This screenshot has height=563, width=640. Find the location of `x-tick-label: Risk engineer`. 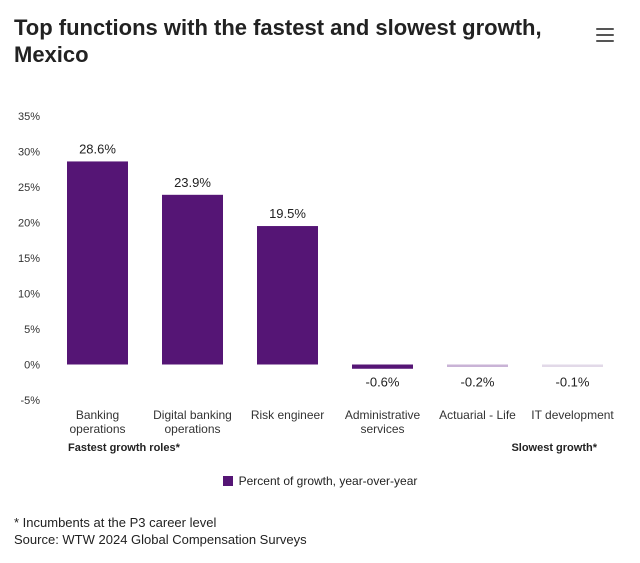

x-tick-label: Risk engineer is located at coordinates (287, 415).